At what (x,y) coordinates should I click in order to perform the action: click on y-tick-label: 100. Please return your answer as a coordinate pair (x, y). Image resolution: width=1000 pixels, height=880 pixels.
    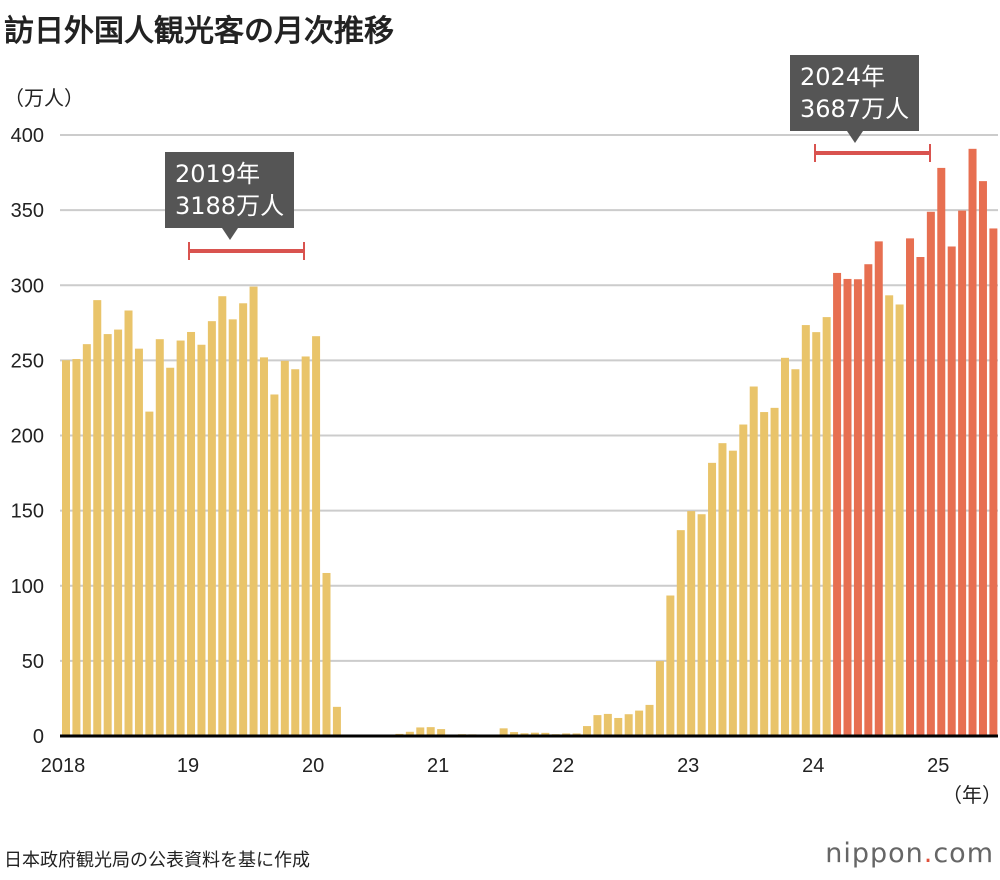
    Looking at the image, I should click on (27, 587).